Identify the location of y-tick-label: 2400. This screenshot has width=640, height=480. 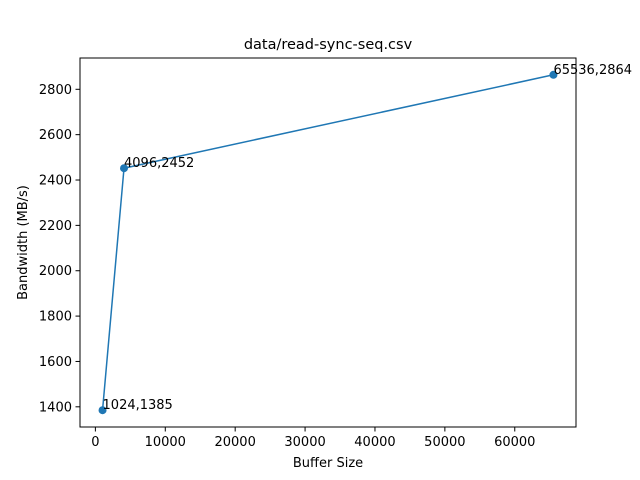
(55, 181).